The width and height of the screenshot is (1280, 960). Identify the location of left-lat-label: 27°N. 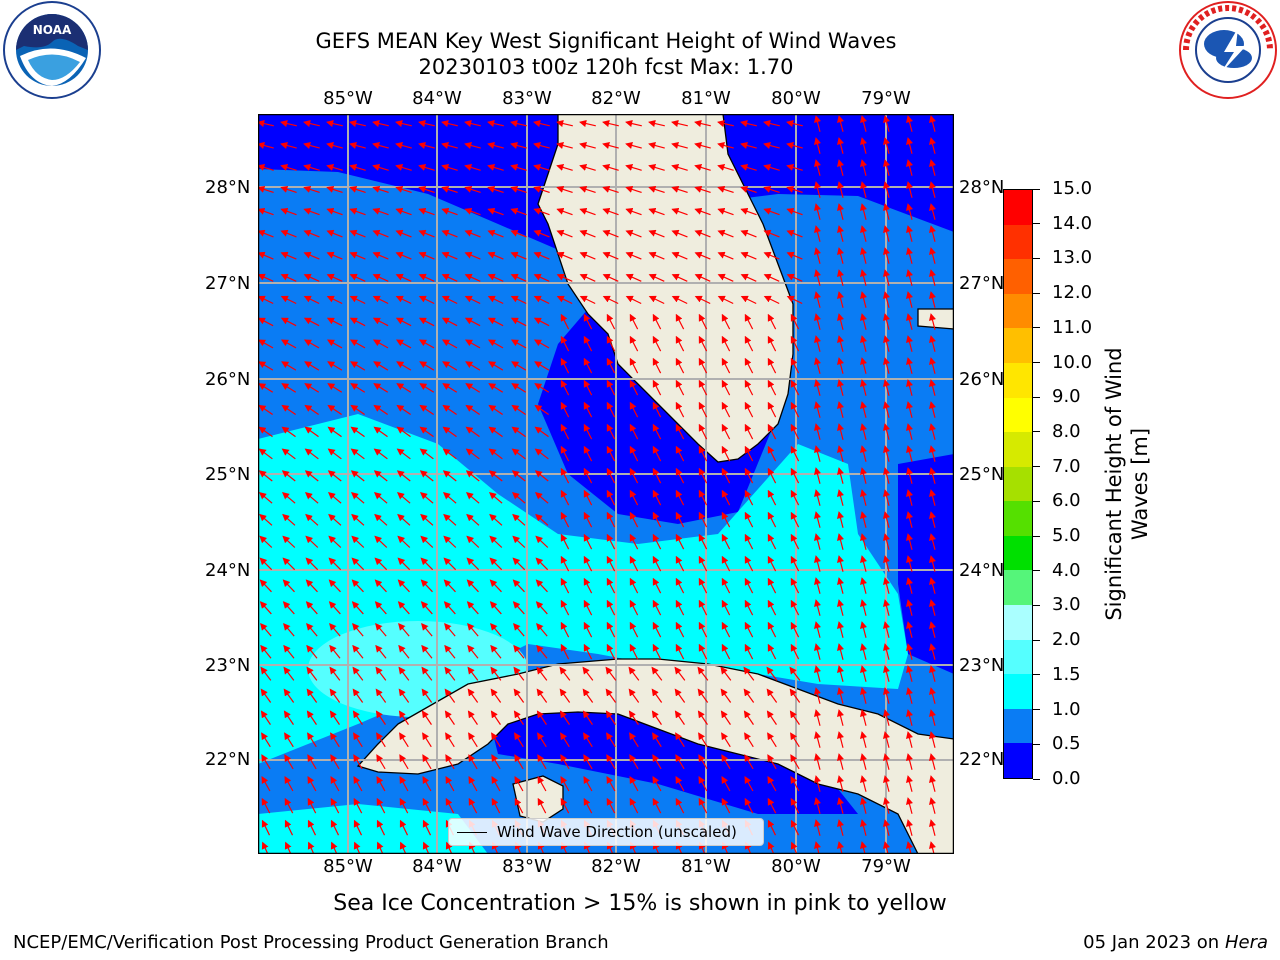
(228, 283).